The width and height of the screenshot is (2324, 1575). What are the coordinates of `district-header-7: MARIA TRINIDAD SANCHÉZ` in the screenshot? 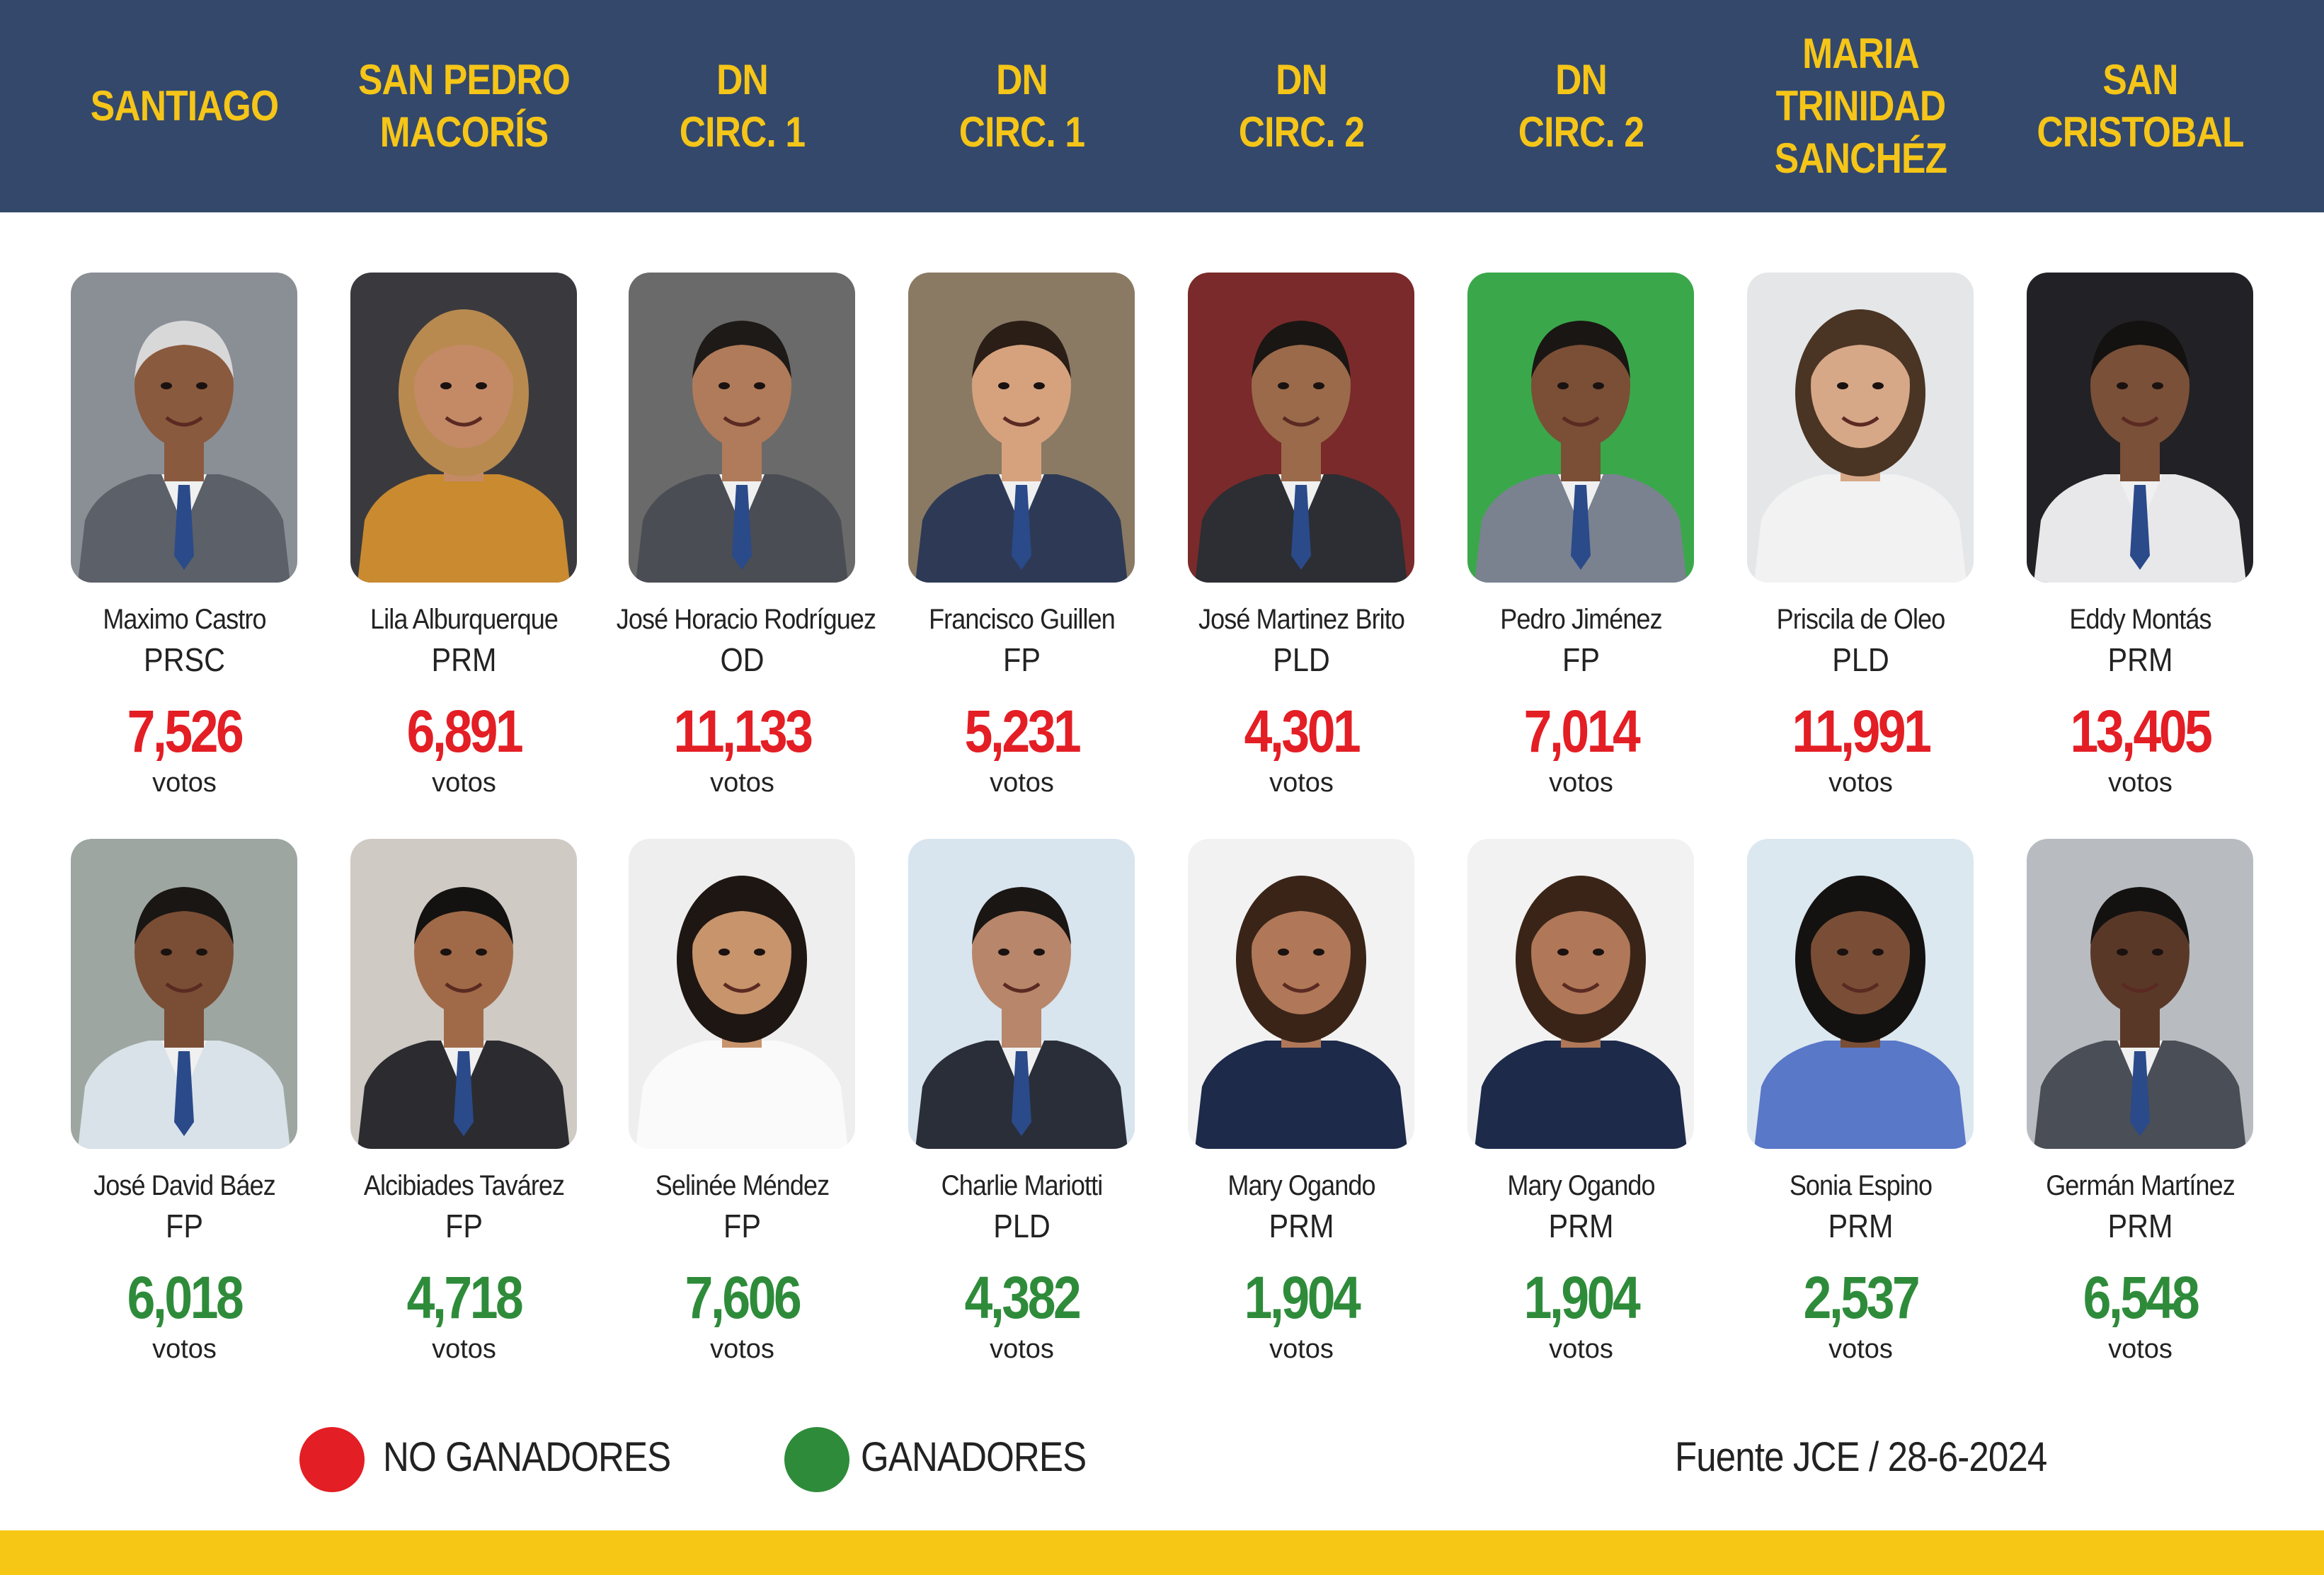 It's located at (1861, 106).